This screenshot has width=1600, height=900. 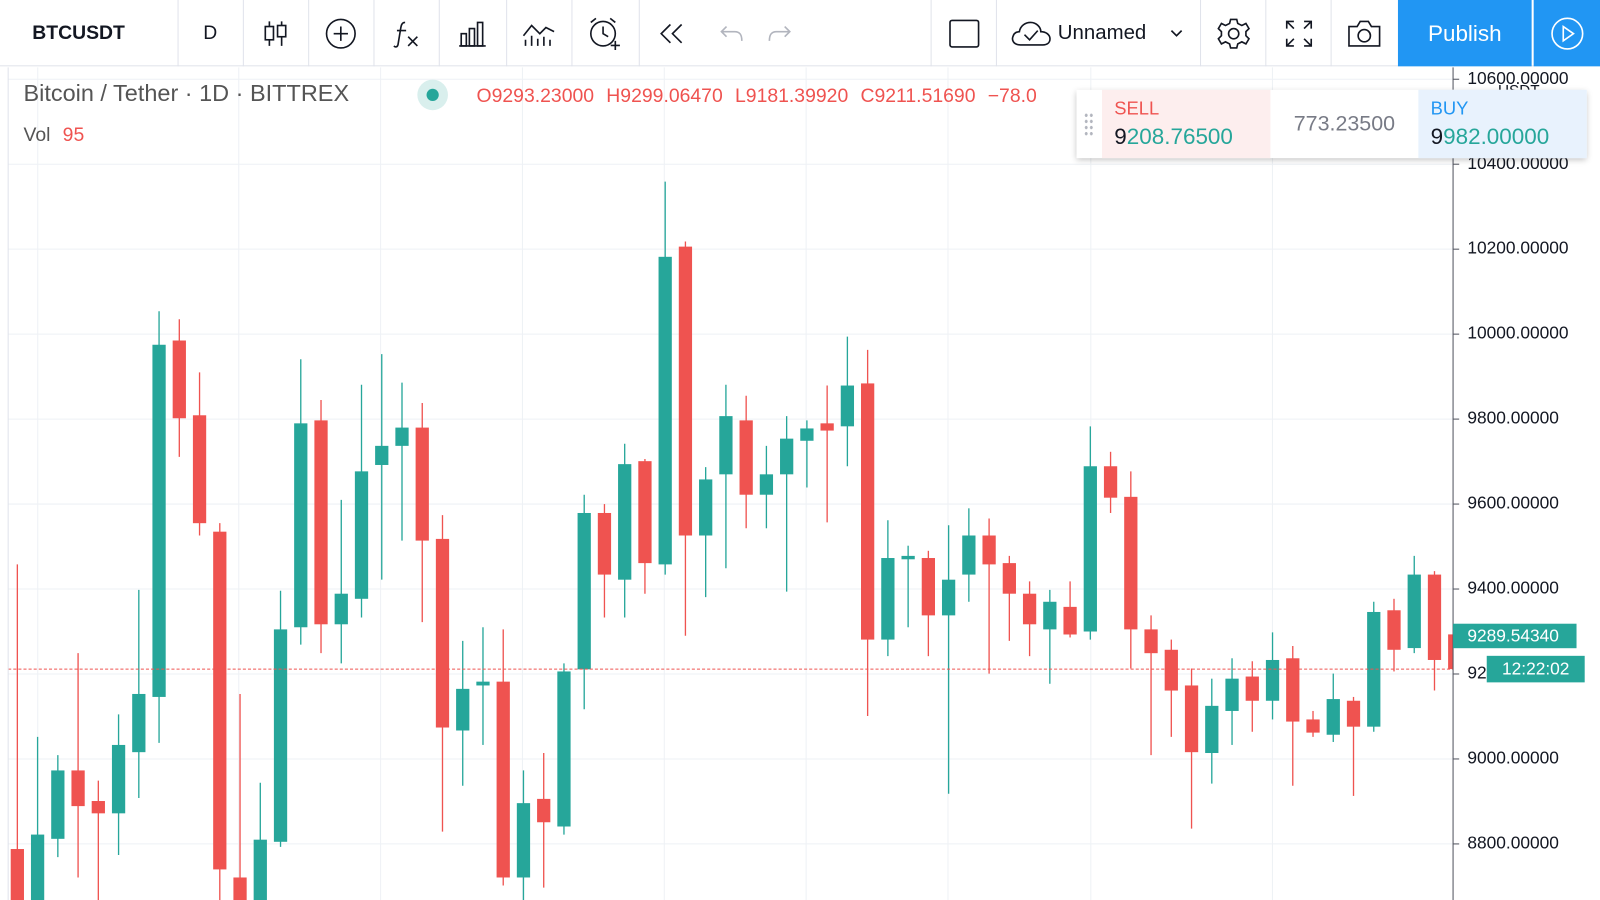 I want to click on ohlc-item: C9211.51690, so click(x=917, y=97).